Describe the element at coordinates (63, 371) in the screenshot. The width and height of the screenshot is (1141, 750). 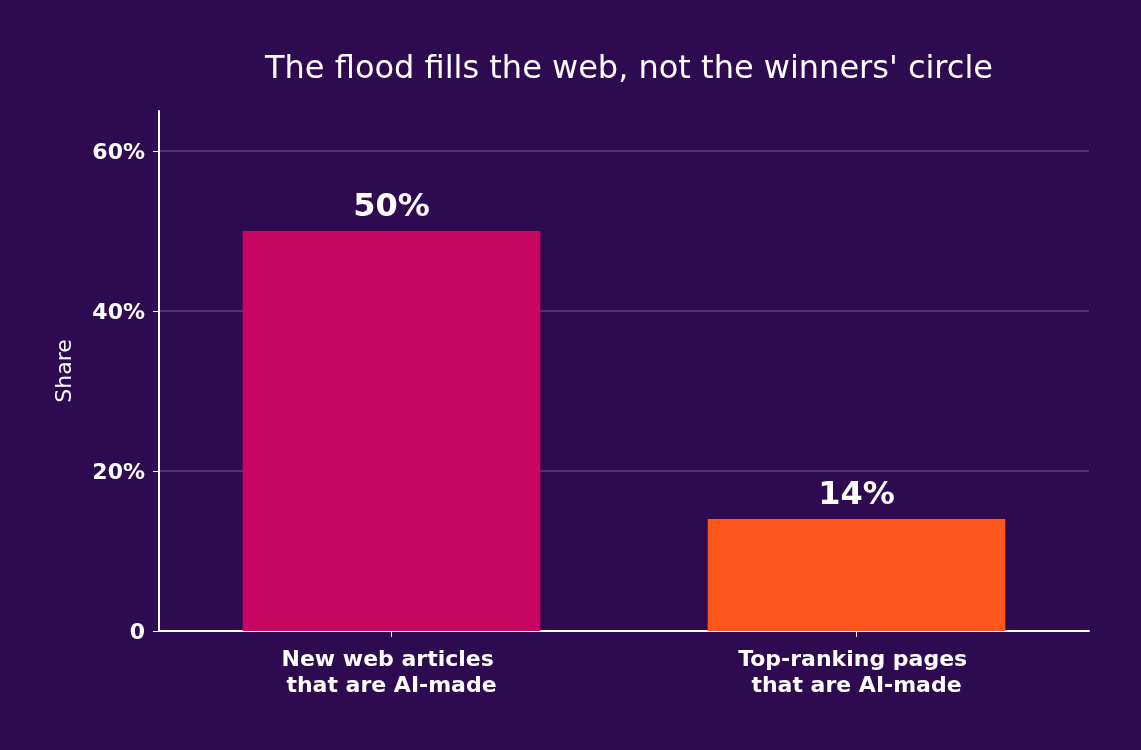
I see `y-axis-title: Share` at that location.